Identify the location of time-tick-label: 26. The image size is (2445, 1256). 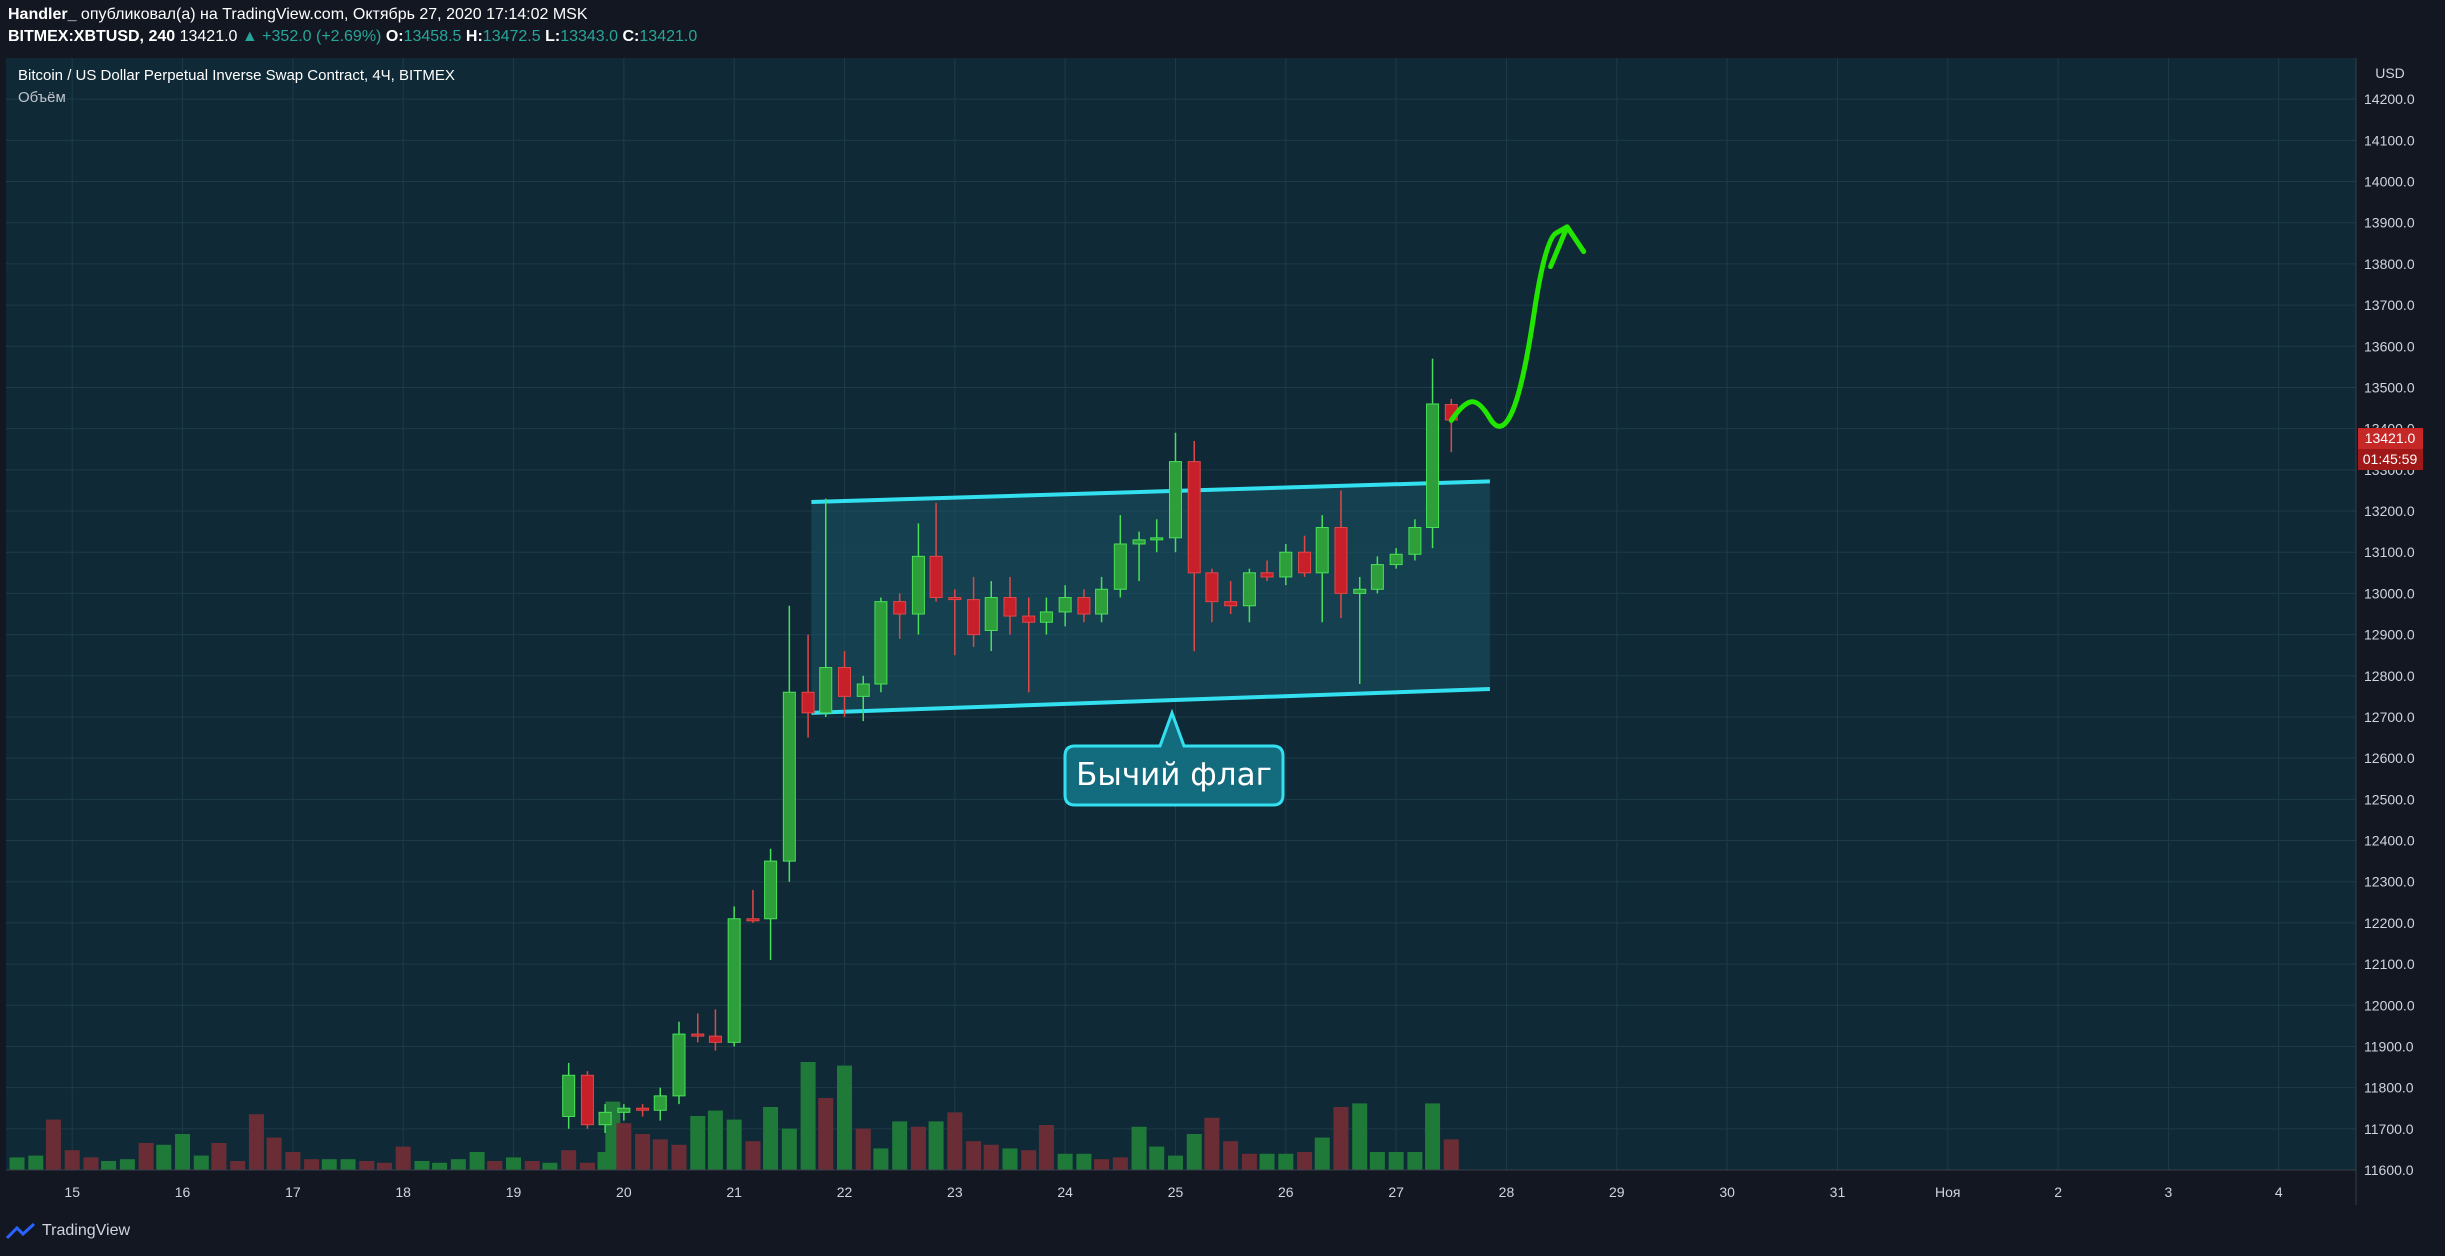
(1286, 1192).